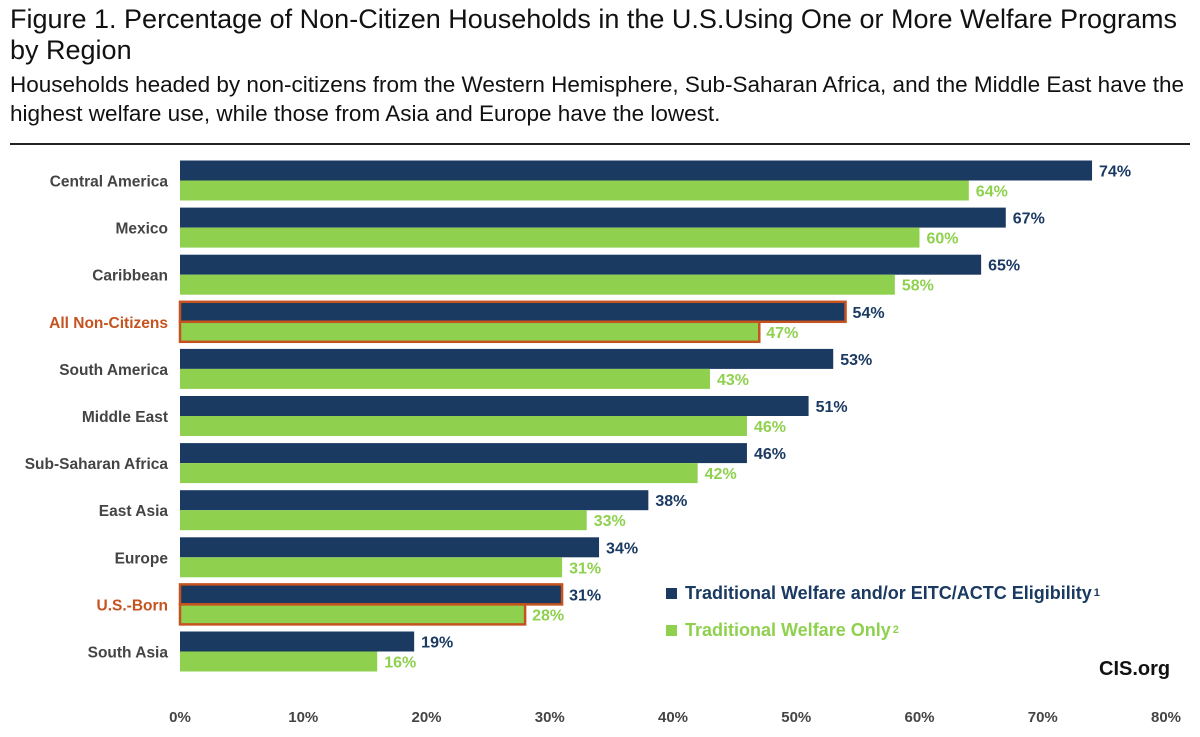 This screenshot has width=1200, height=737. What do you see at coordinates (371, 567) in the screenshot?
I see `bar-europe-series2` at bounding box center [371, 567].